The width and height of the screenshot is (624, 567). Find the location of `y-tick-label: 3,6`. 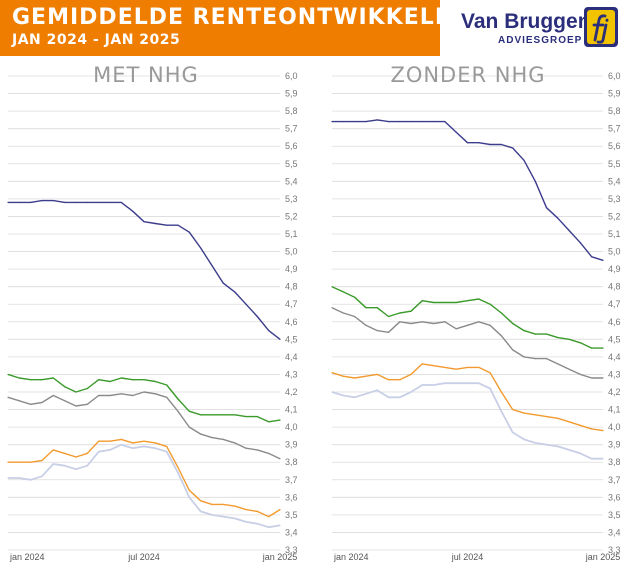

y-tick-label: 3,6 is located at coordinates (291, 497).